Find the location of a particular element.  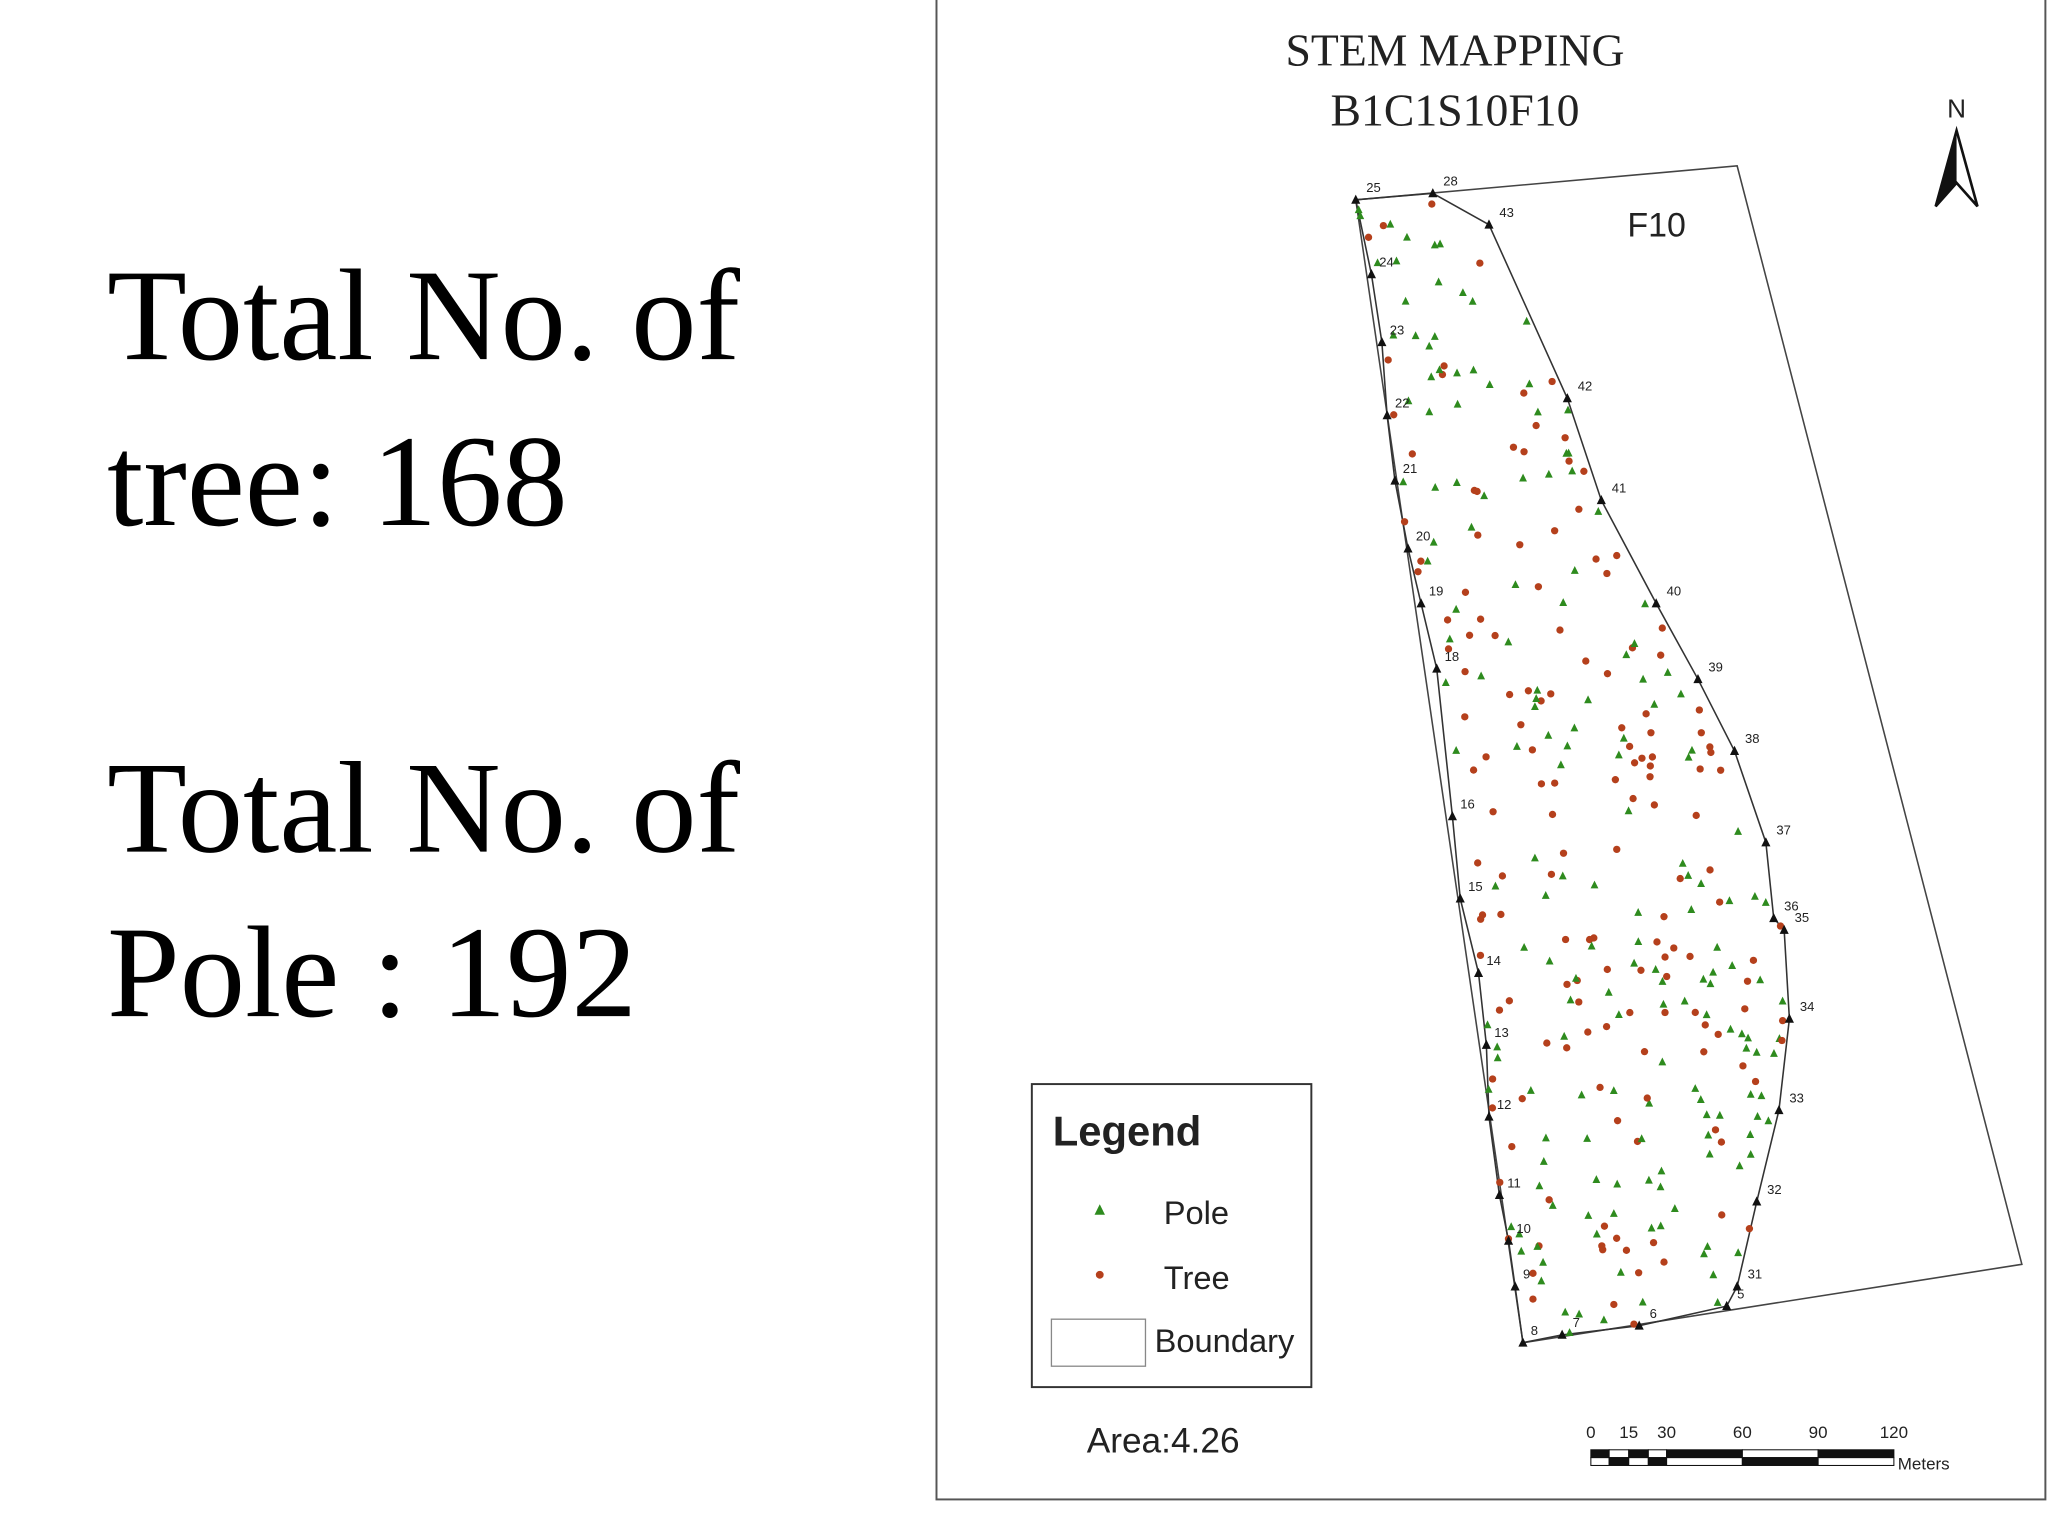

vertex-label: 35 is located at coordinates (1802, 917).